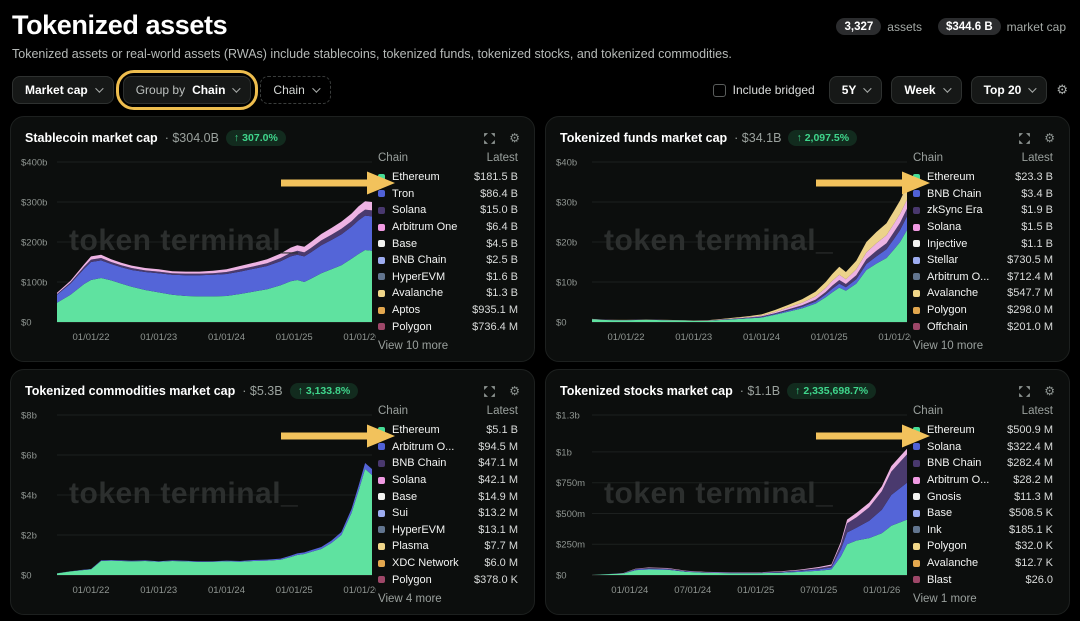 This screenshot has height=621, width=1080. I want to click on time-range-dropdown: 5Y, so click(855, 90).